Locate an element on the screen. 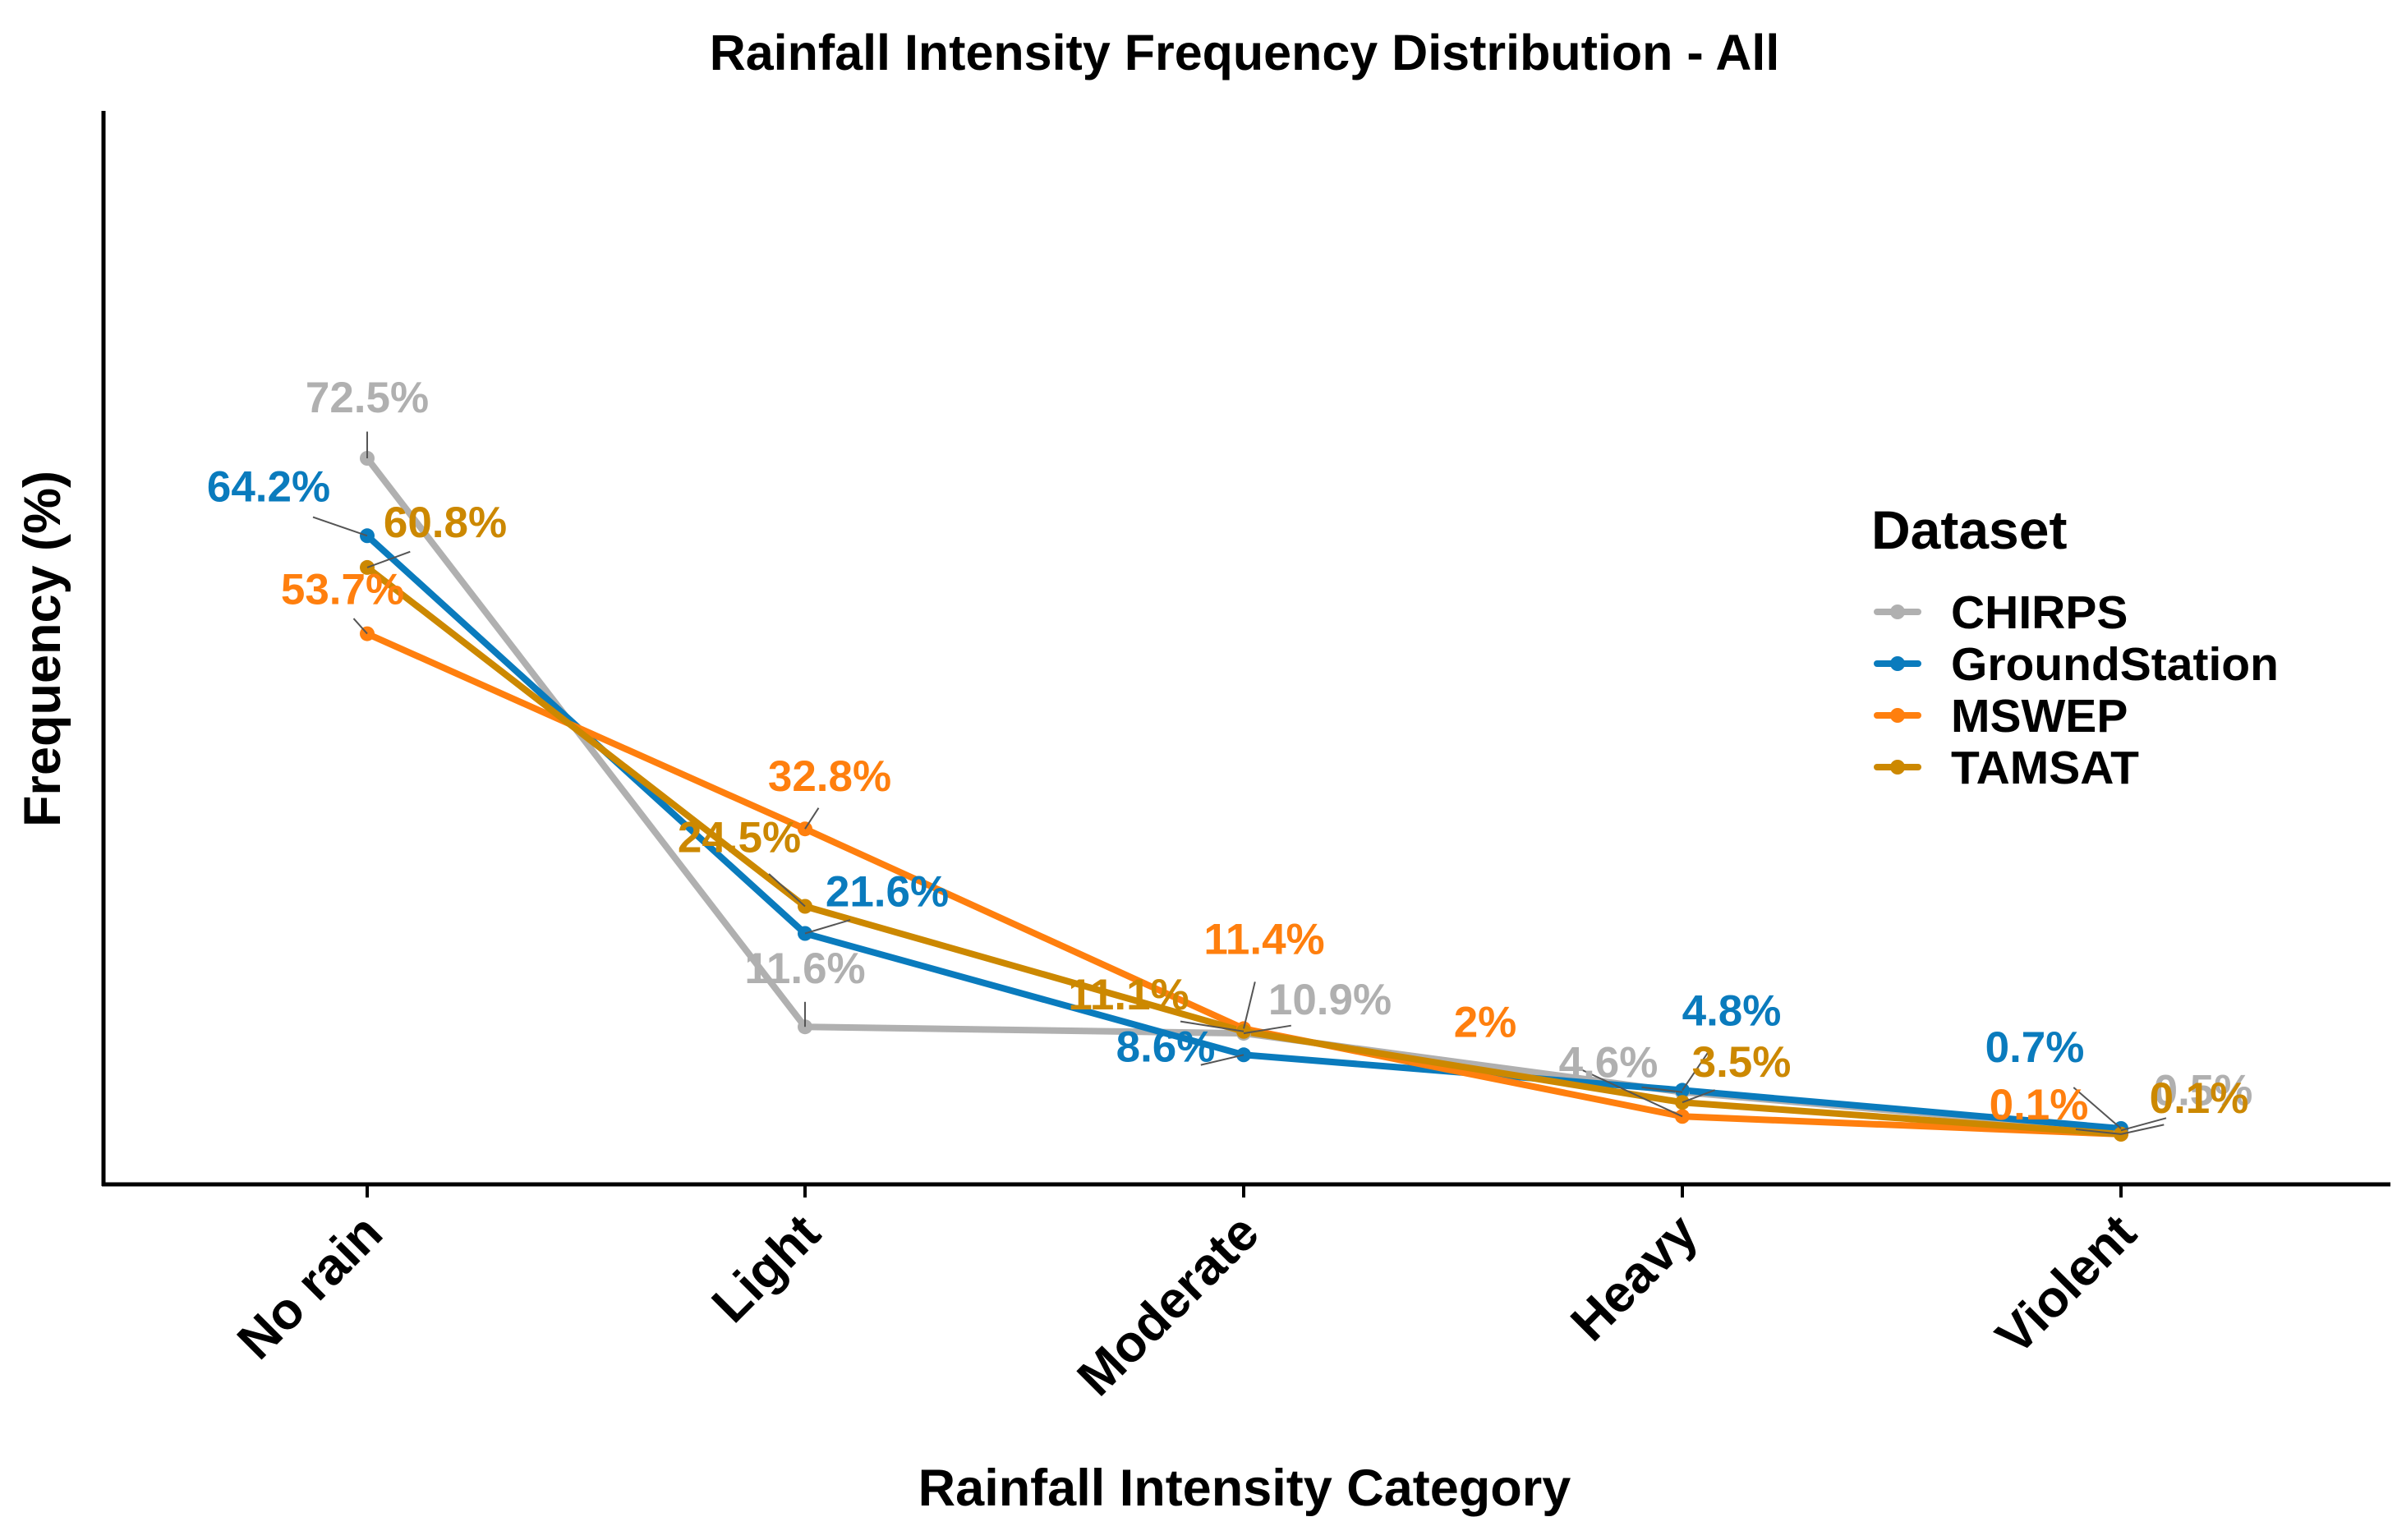  x-tick-labels: No rain Light Moderate Heavy Violent is located at coordinates (1187, 1296).